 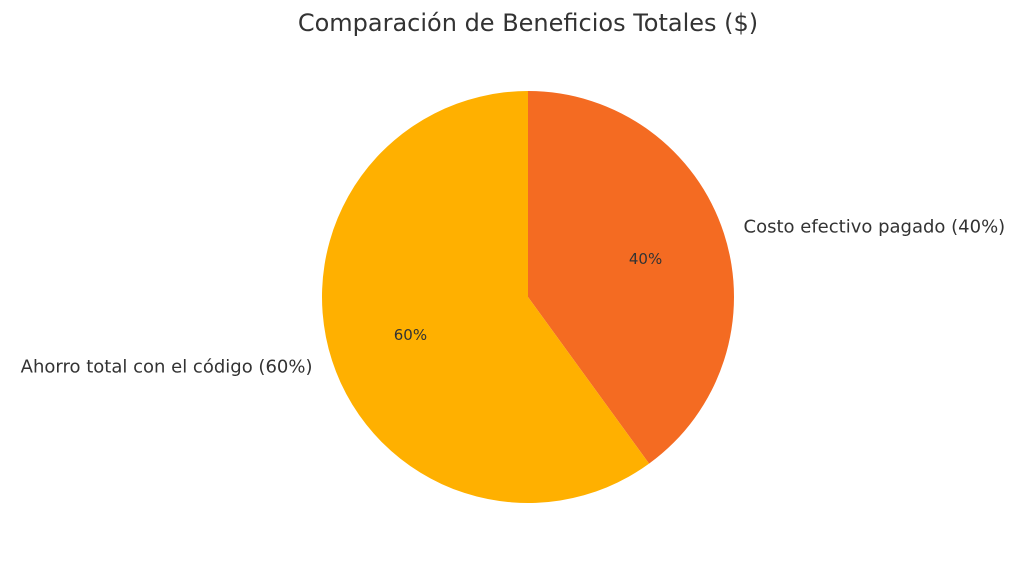 What do you see at coordinates (528, 23) in the screenshot?
I see `chart-title: Comparación de Beneficios Totales ($)` at bounding box center [528, 23].